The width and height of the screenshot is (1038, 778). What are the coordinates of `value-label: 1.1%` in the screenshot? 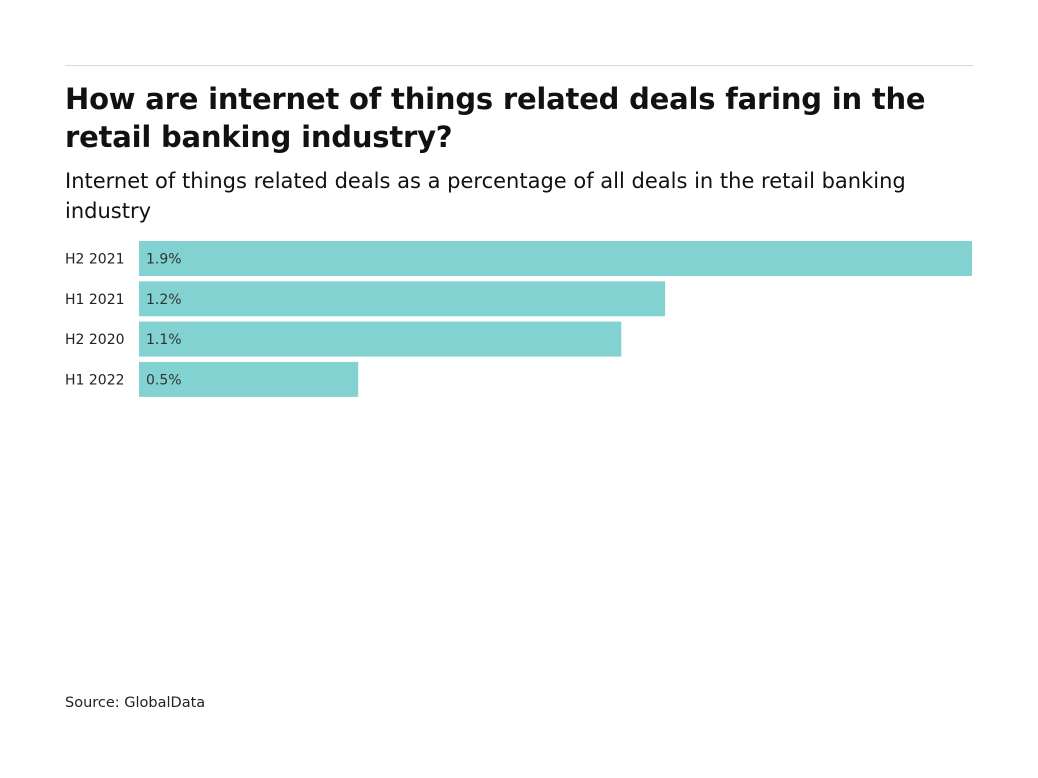 It's located at (164, 340).